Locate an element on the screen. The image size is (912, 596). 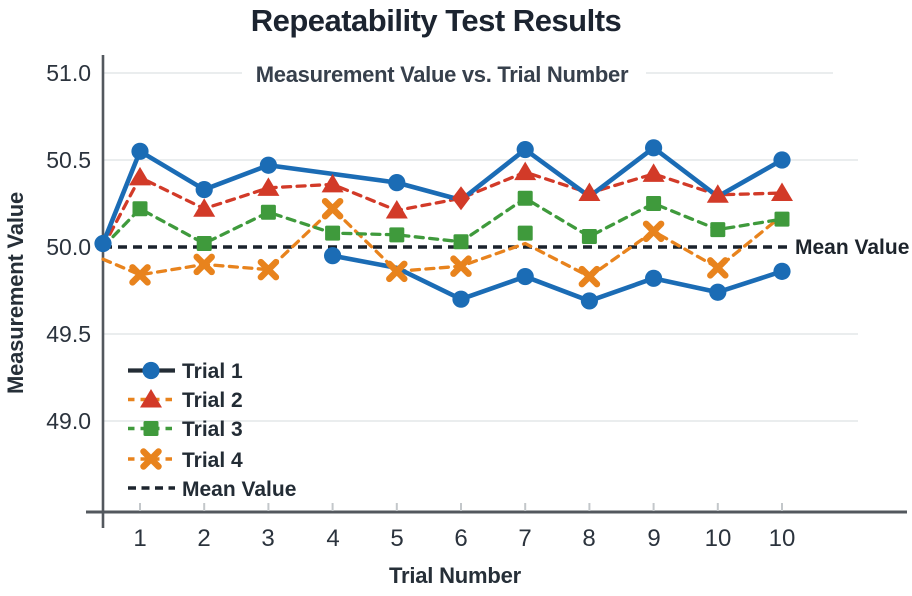
mean-line-label: Mean Value is located at coordinates (852, 247).